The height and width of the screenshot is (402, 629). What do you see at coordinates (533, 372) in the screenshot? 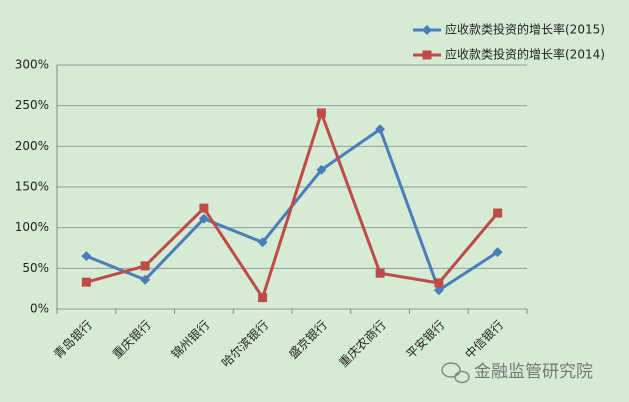
I see `watermark: 金融监管研究院` at bounding box center [533, 372].